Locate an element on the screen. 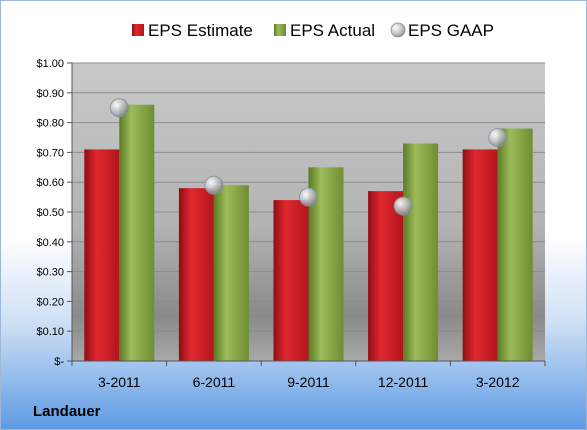 This screenshot has height=430, width=587. legend-actual-swatch is located at coordinates (280, 30).